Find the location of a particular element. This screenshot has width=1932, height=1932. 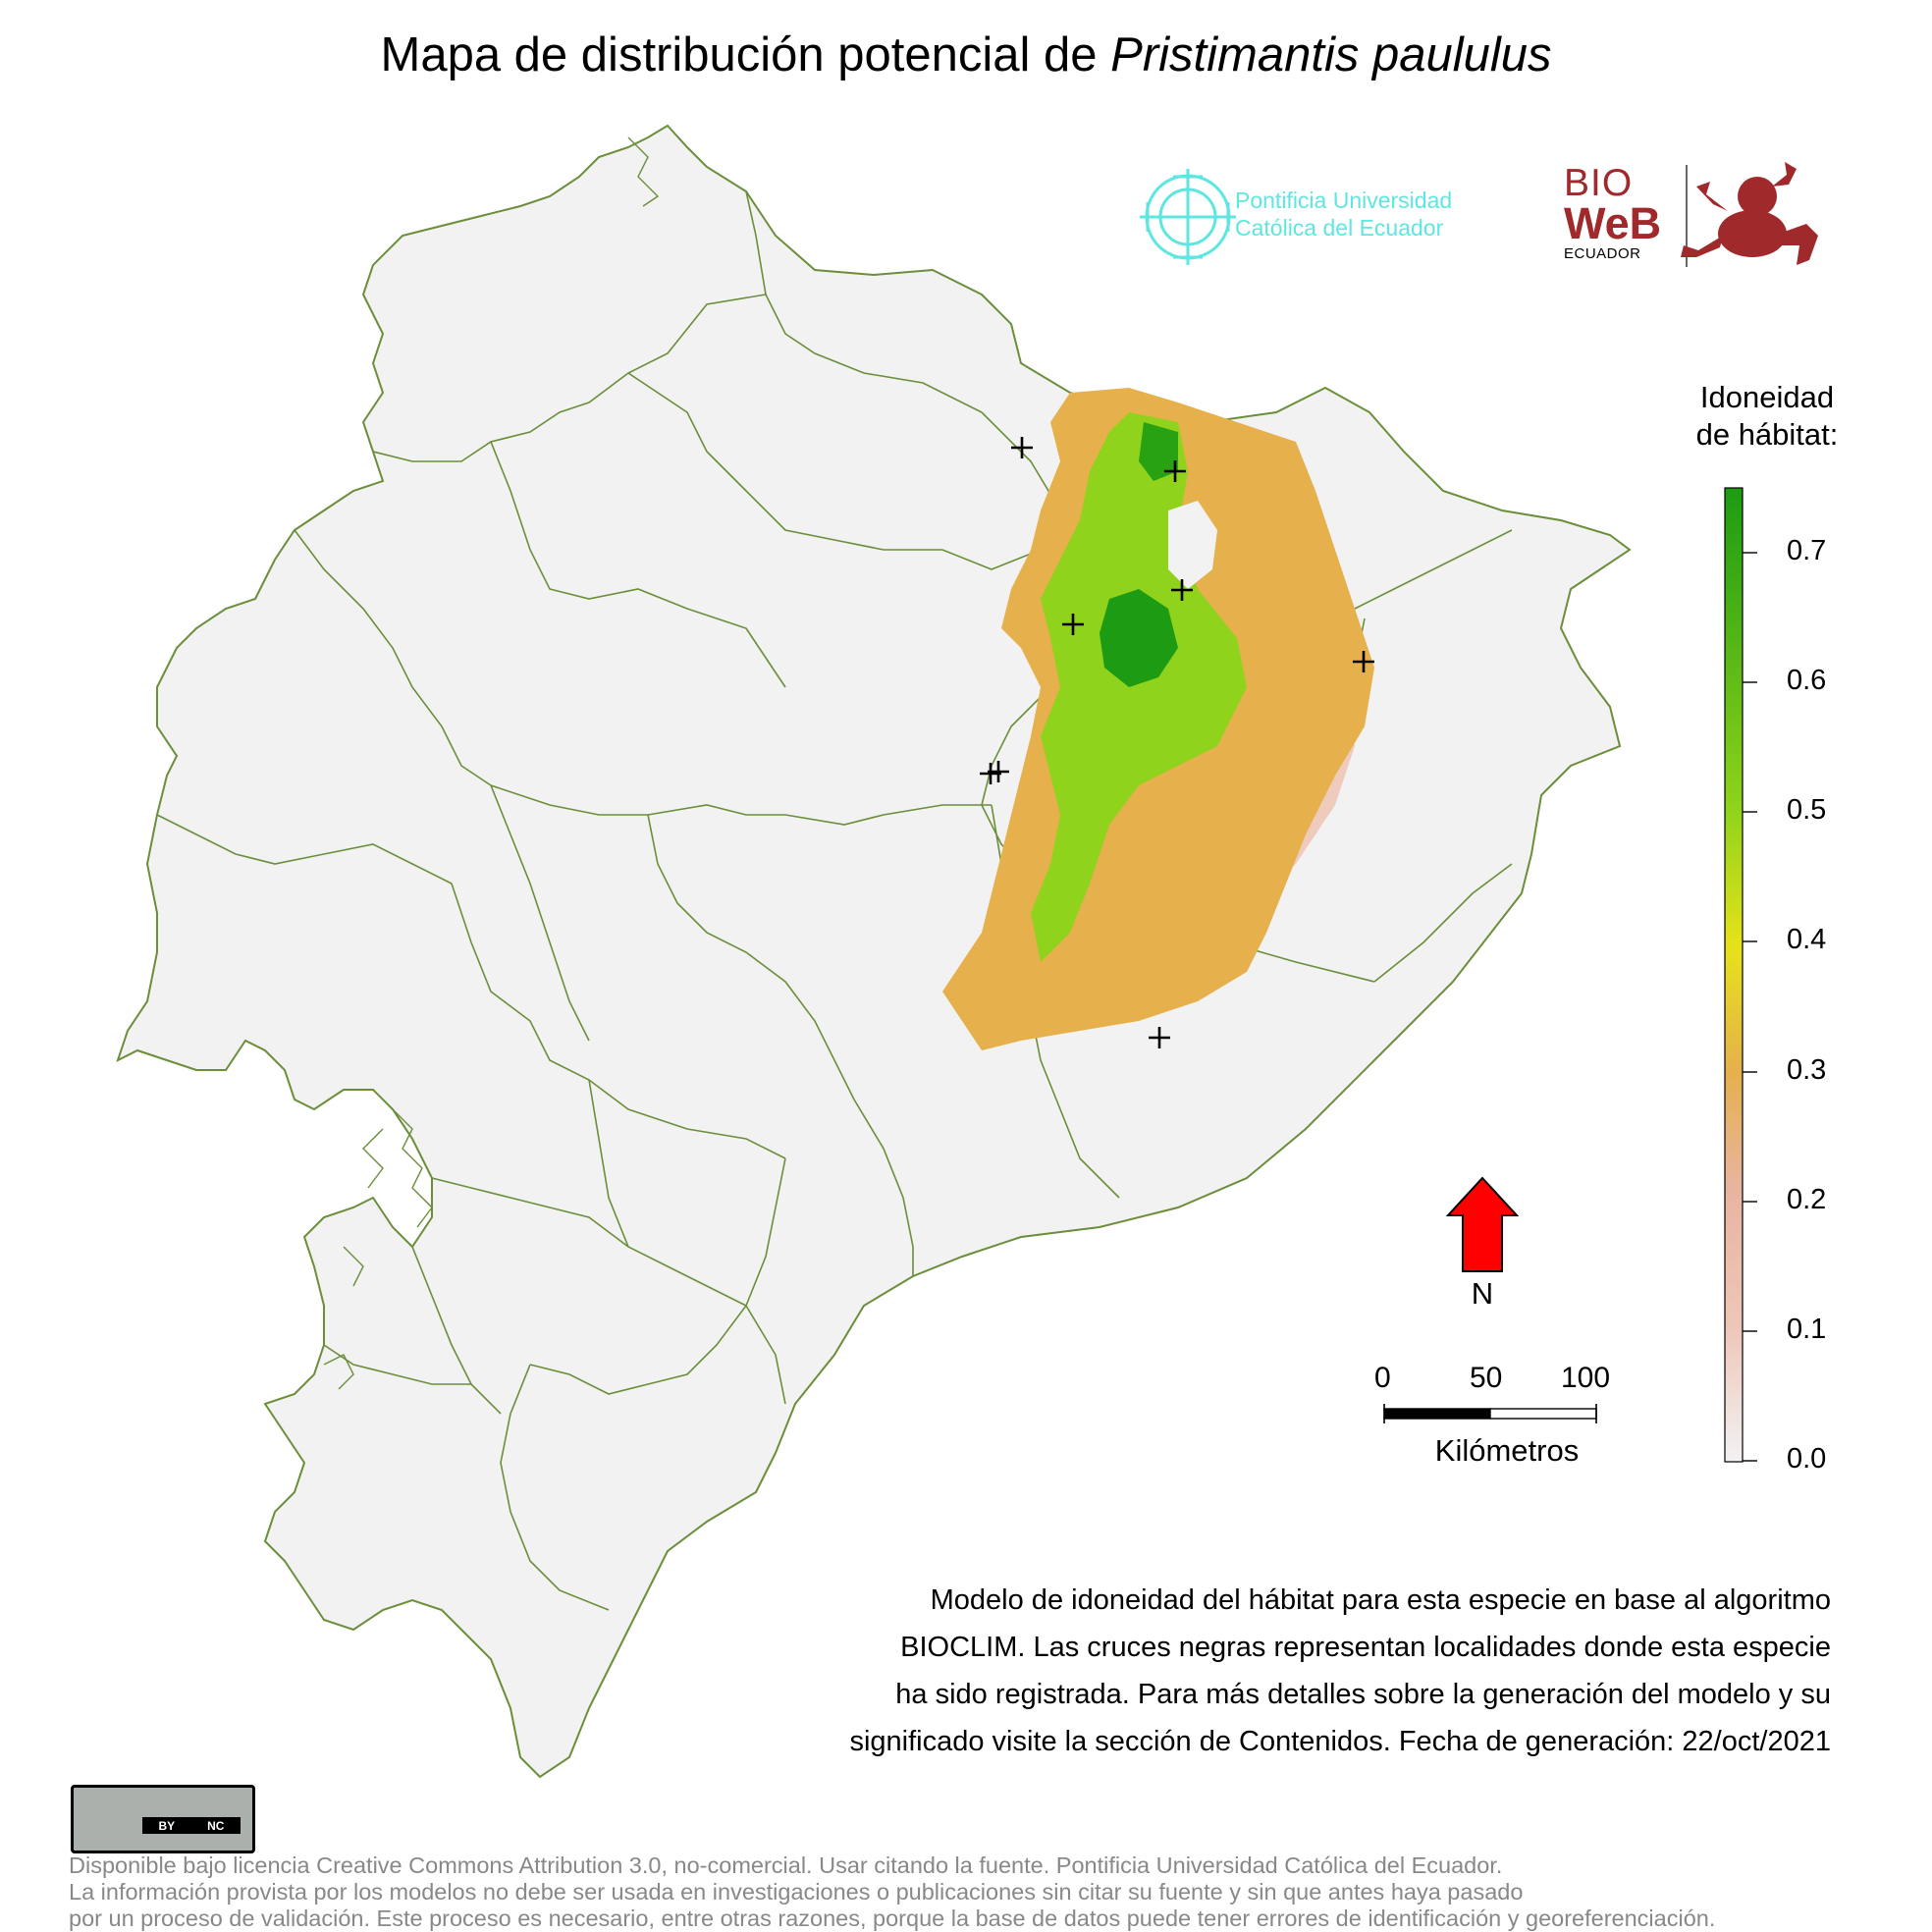

legend-tick-label: 0.0 is located at coordinates (1807, 1459).